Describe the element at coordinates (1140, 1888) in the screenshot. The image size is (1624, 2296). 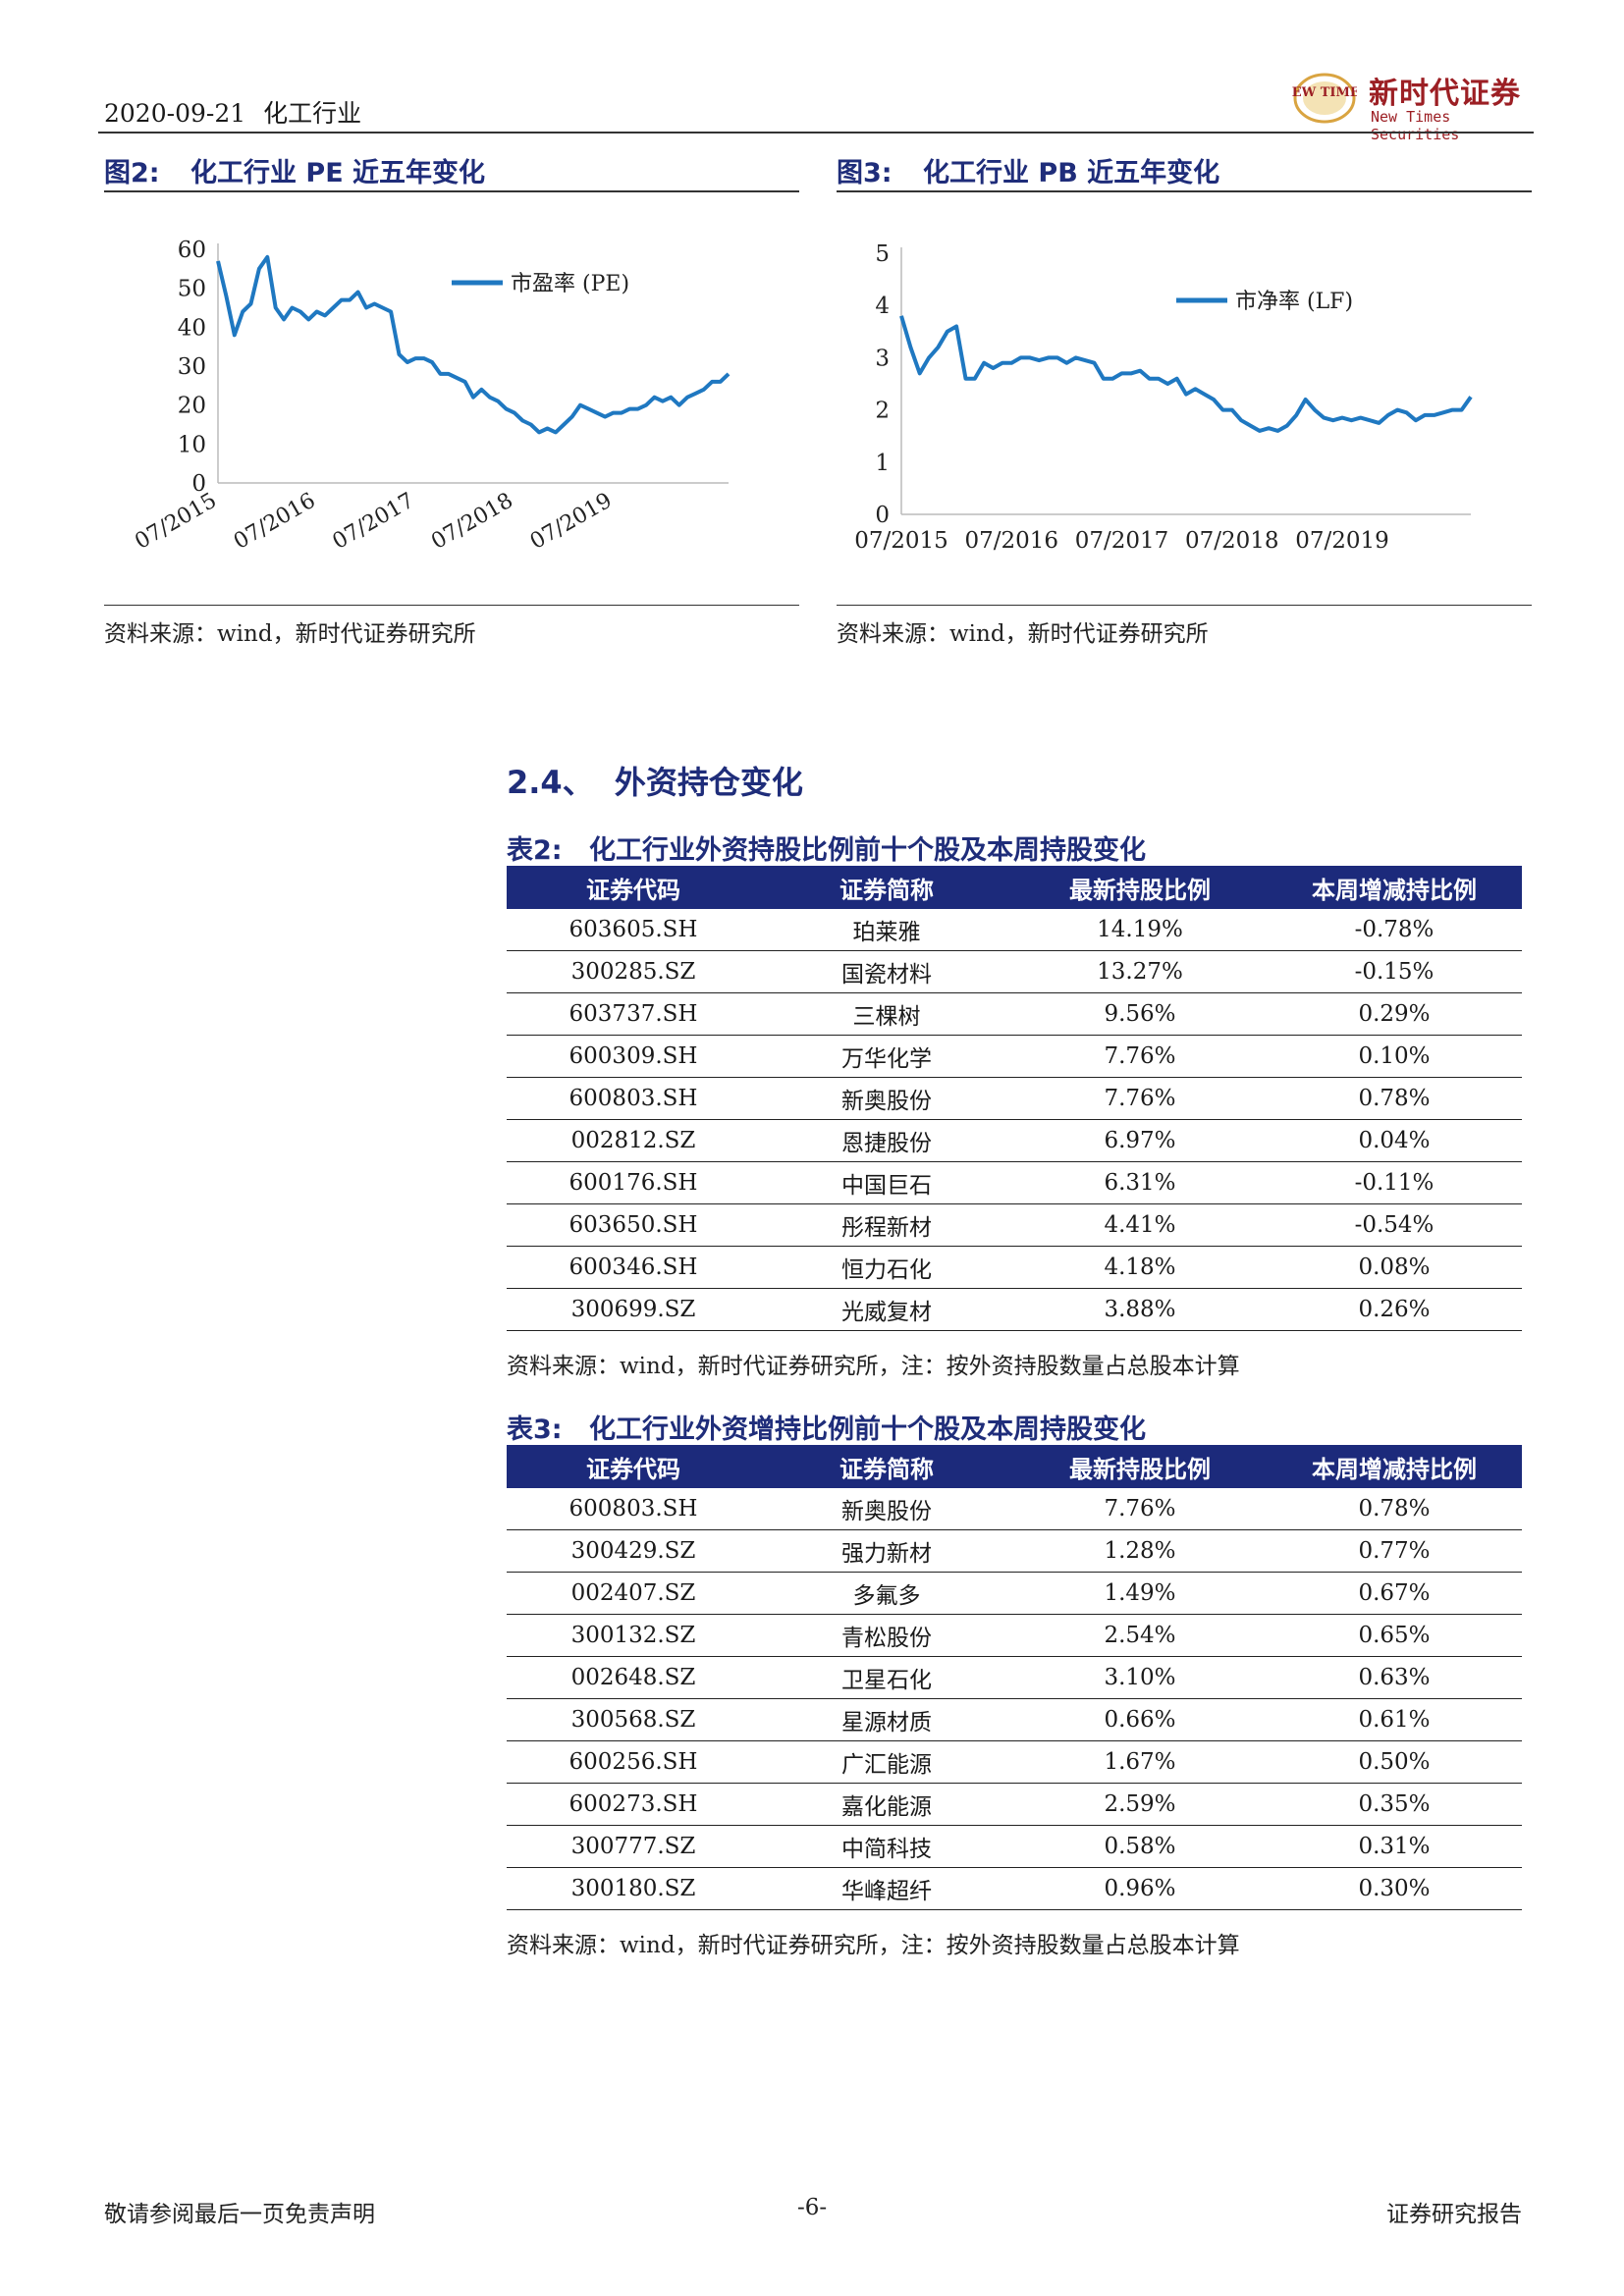
I see `table-cell: 0.96%` at that location.